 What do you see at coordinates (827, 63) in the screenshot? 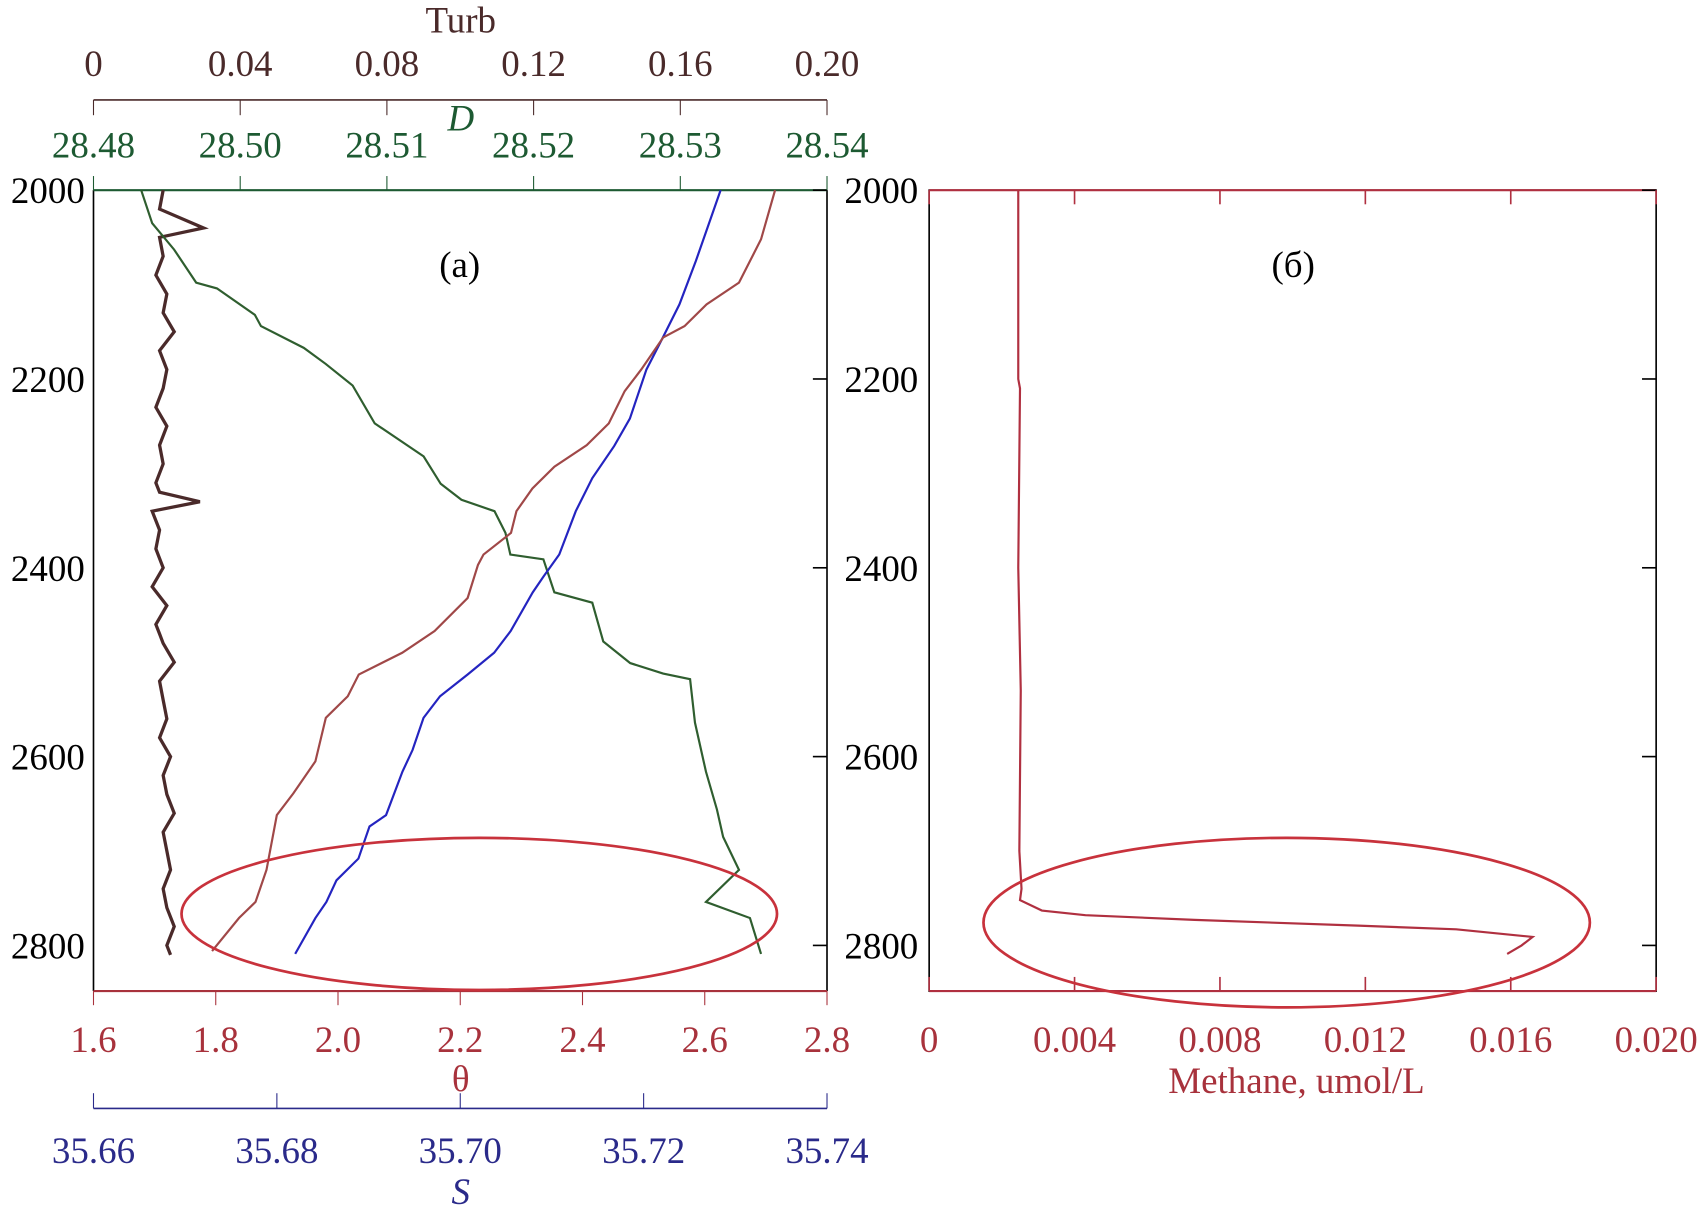
I see `turb-tick-label: 0.20` at bounding box center [827, 63].